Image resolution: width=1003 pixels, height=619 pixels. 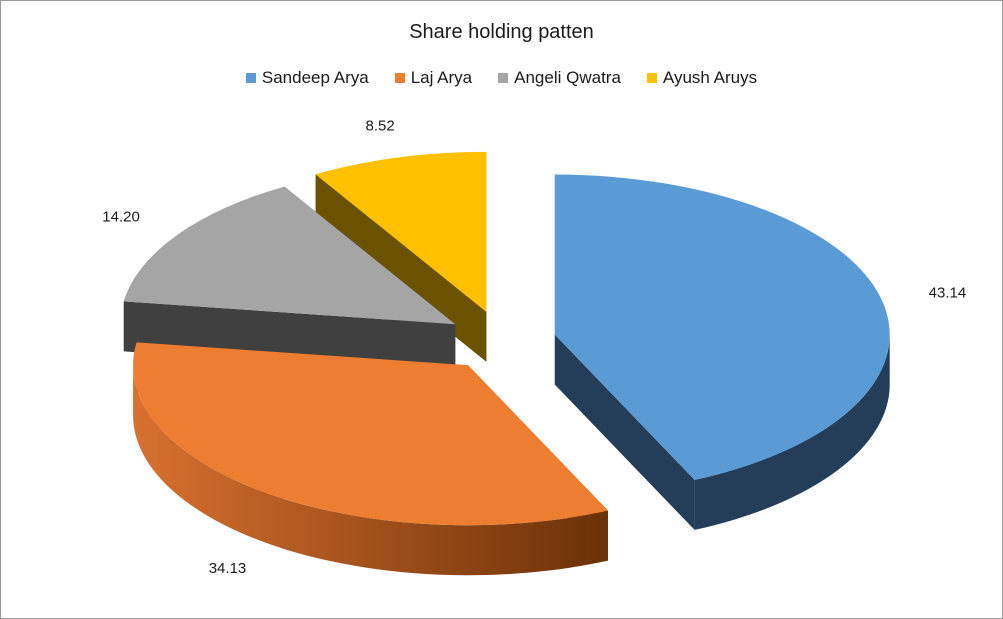 I want to click on legend-swatch-ayush-aruys, so click(x=651, y=78).